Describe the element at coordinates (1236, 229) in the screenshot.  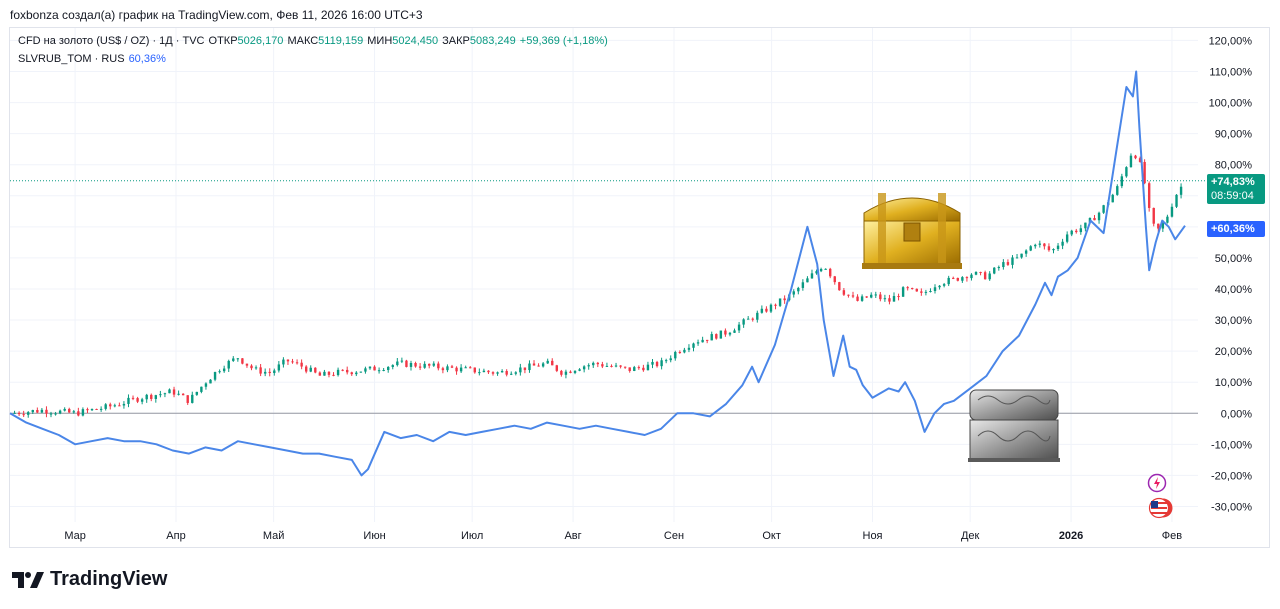
I see `silver-price-badge: +60,36%` at that location.